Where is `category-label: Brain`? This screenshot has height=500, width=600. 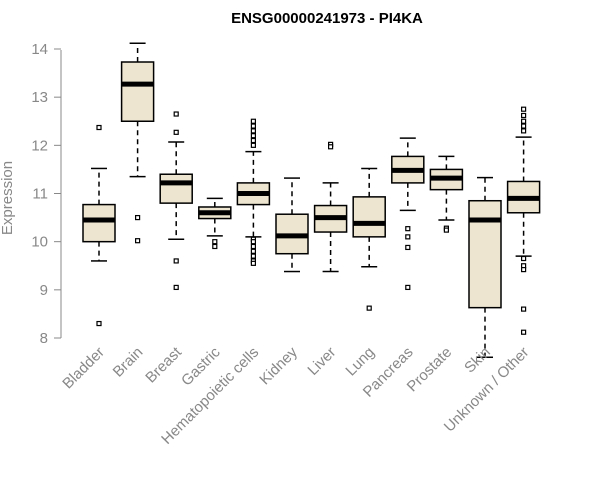 category-label: Brain is located at coordinates (128, 362).